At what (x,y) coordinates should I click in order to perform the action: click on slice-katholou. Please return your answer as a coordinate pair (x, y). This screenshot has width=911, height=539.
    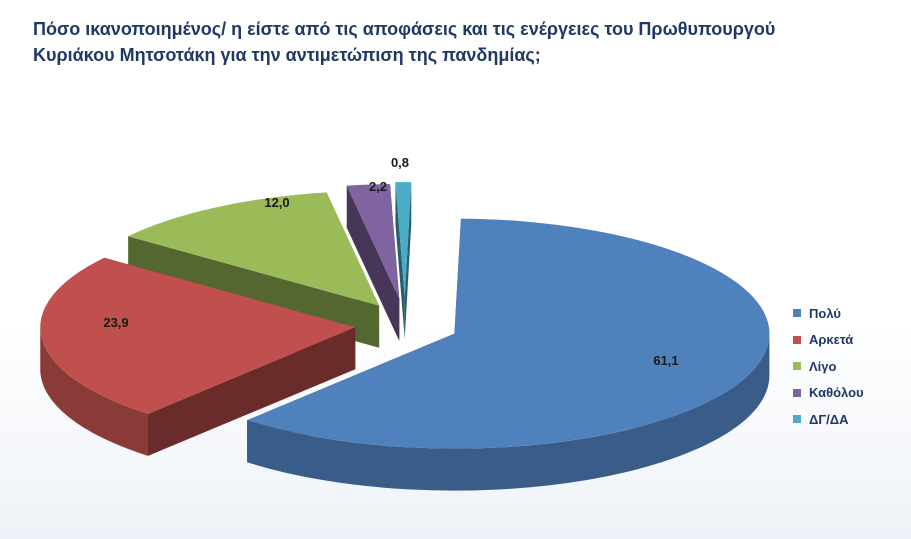
    Looking at the image, I should click on (373, 263).